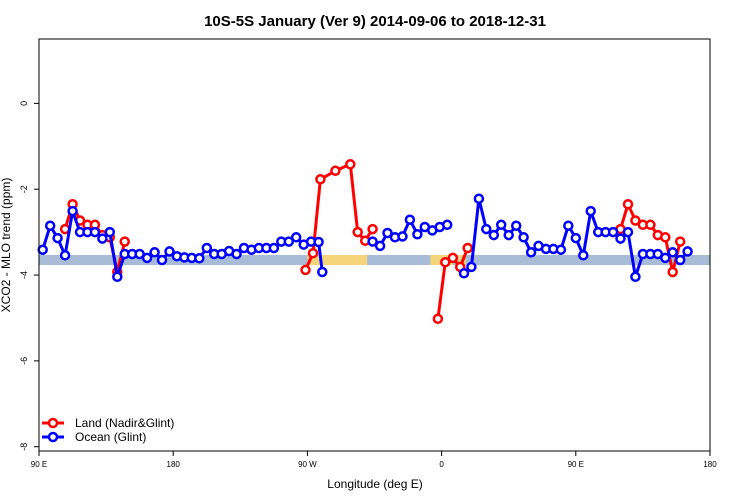  What do you see at coordinates (53, 423) in the screenshot?
I see `legend-marker-land` at bounding box center [53, 423].